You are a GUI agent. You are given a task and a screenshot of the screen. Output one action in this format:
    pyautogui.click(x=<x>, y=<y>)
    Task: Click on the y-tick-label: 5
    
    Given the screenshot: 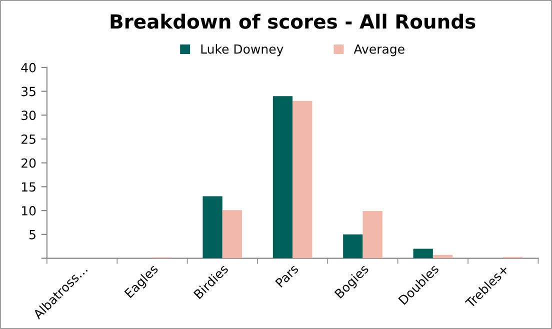 What is the action you would take?
    pyautogui.click(x=33, y=235)
    